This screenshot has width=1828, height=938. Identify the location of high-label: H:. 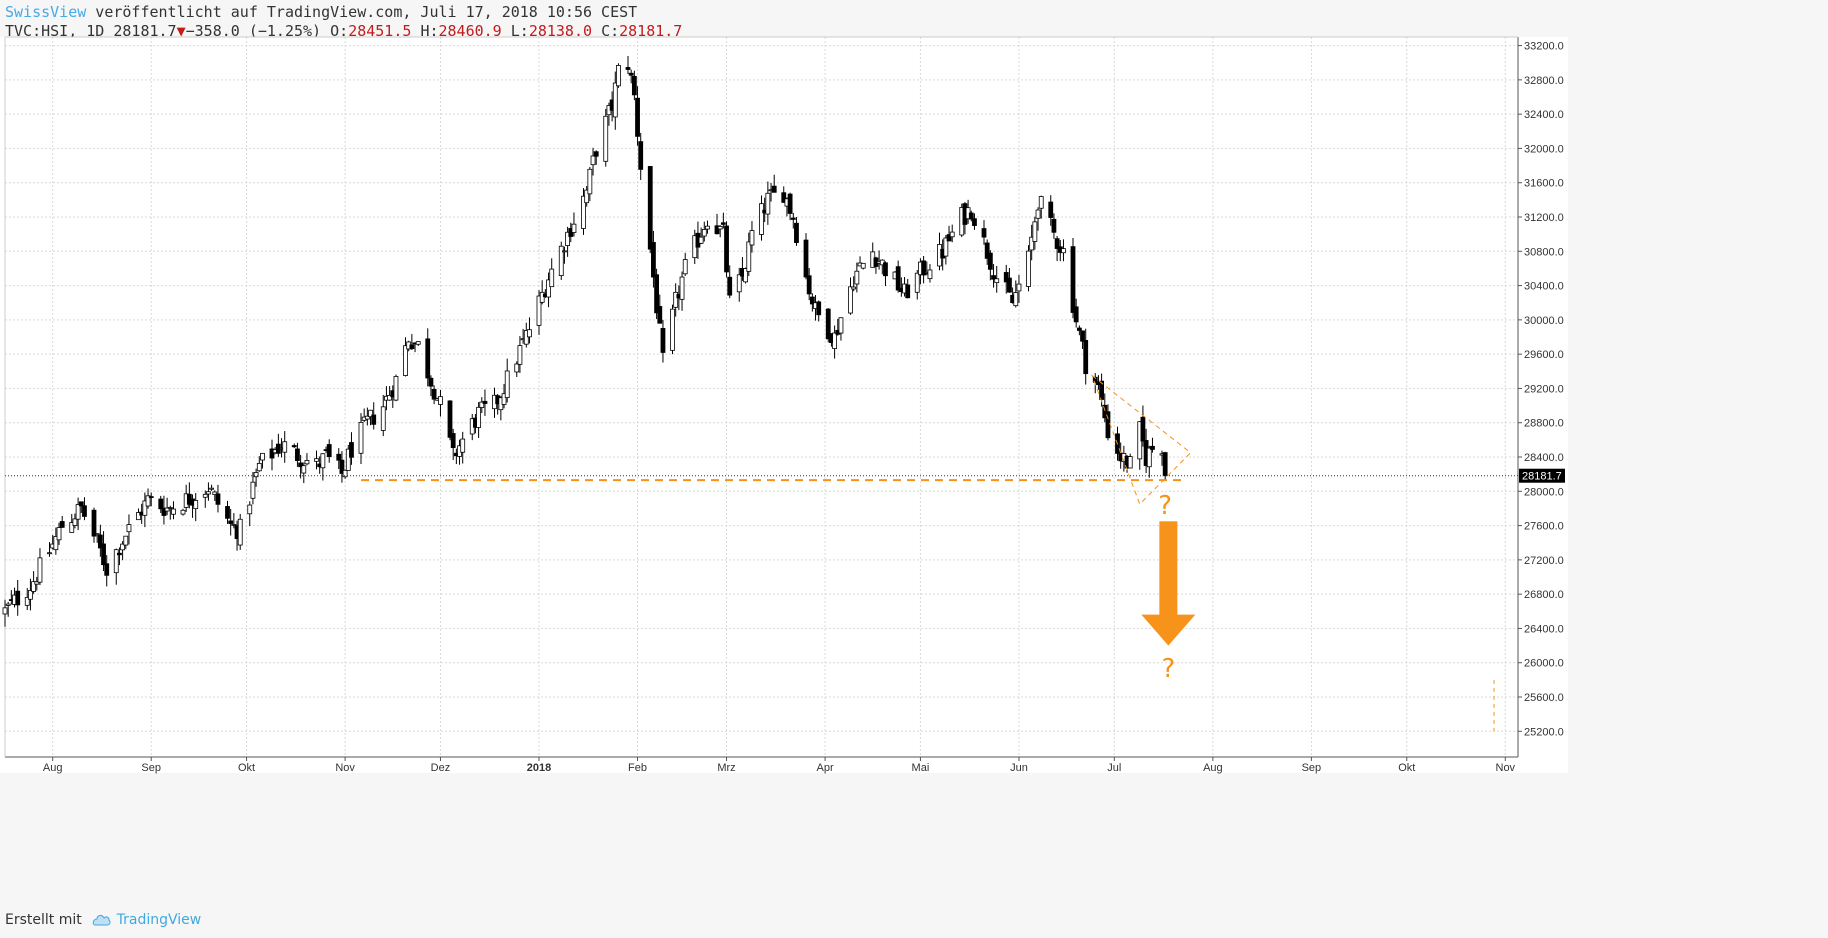
(429, 31).